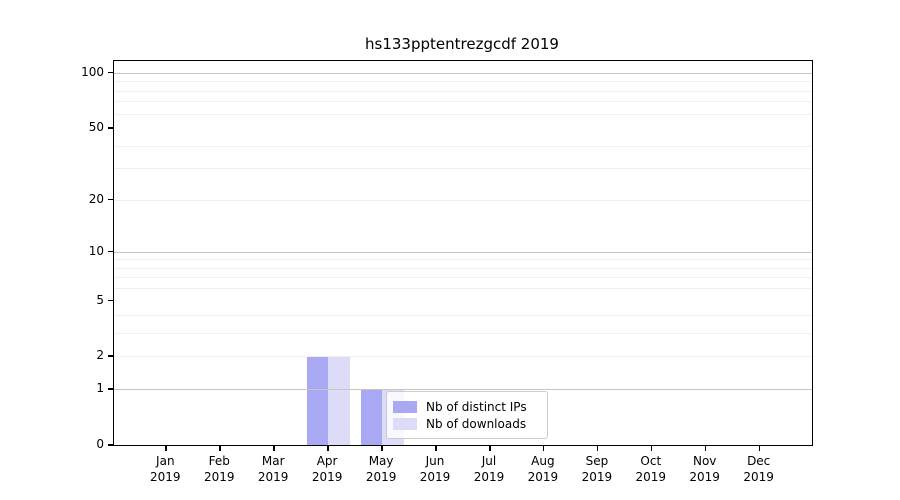 The image size is (900, 500). I want to click on x-tick-label-jun: Jun 2019, so click(435, 469).